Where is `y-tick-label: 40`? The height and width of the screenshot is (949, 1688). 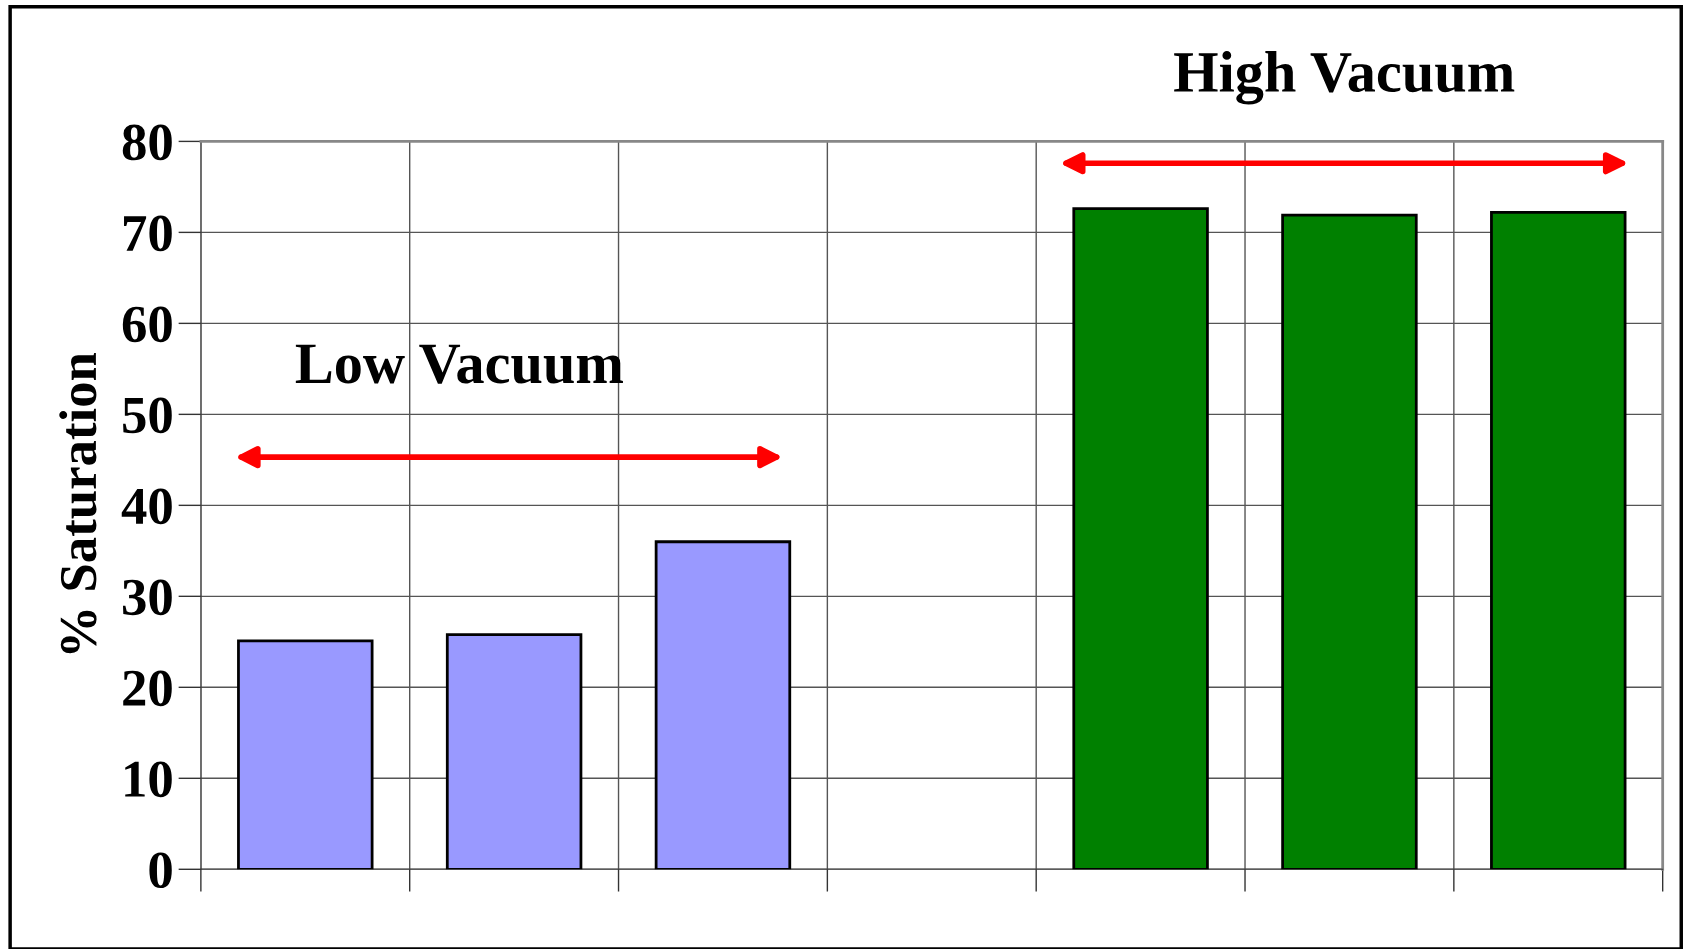 y-tick-label: 40 is located at coordinates (146, 506).